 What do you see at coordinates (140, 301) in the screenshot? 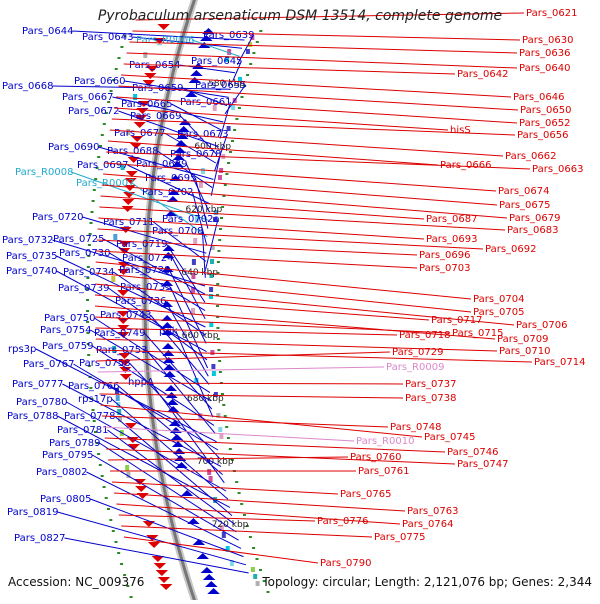
I see `left-gene-label: Pars_0736` at bounding box center [140, 301].